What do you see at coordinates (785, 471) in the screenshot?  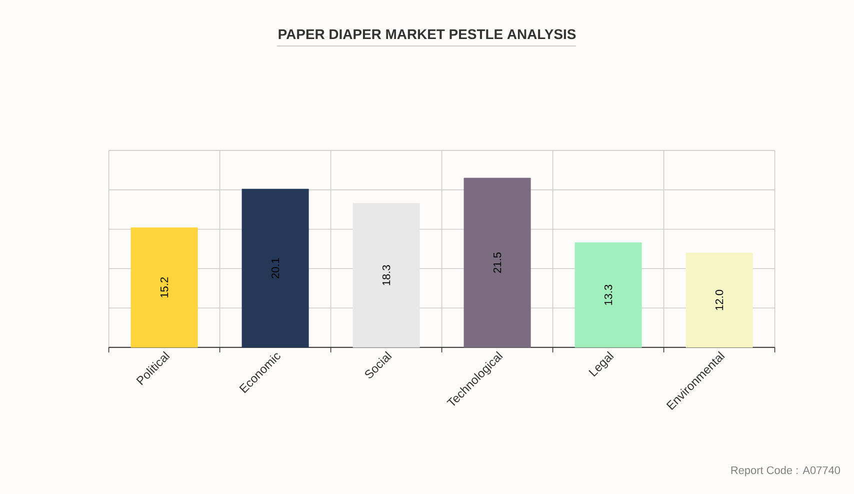 I see `text: Report Code : A07740` at bounding box center [785, 471].